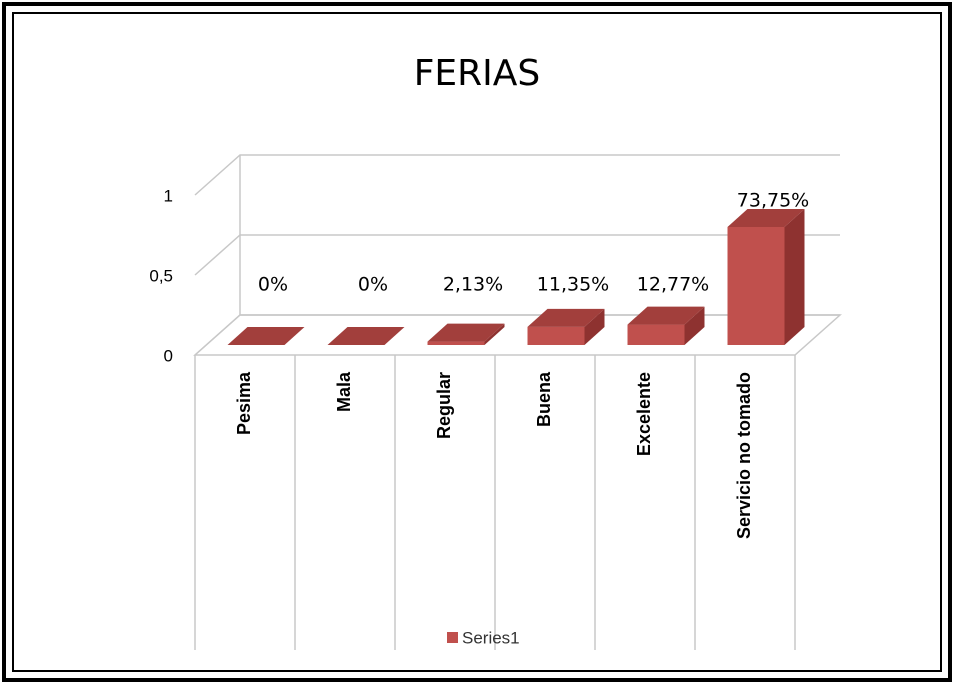 Image resolution: width=954 pixels, height=684 pixels. Describe the element at coordinates (773, 201) in the screenshot. I see `value-label: 73,75%` at that location.